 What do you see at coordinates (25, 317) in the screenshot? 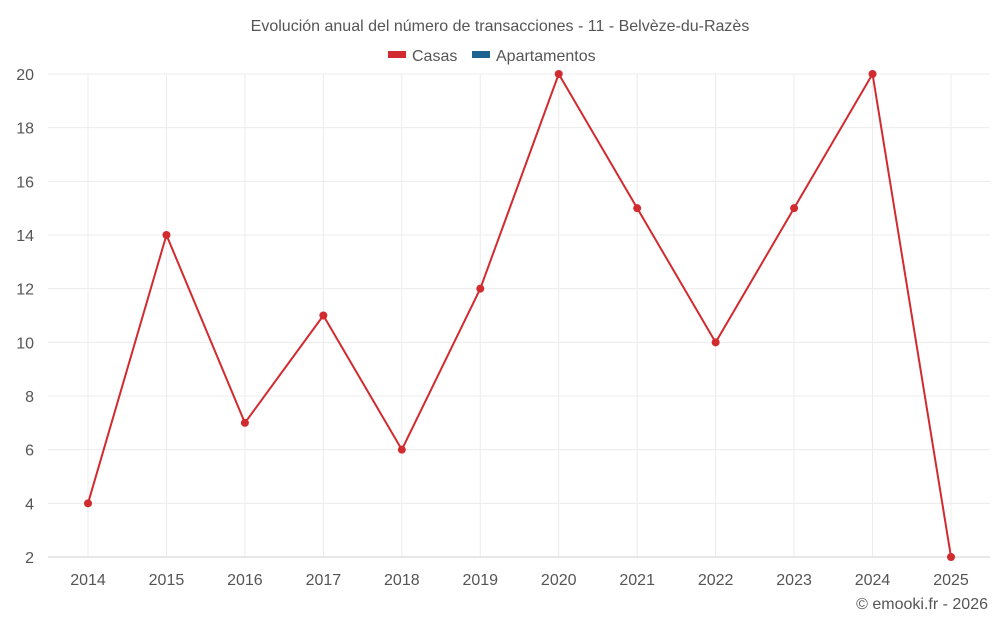
I see `y-axis-ticks: 2 4 6 8 10 12 14 16 18 20` at bounding box center [25, 317].